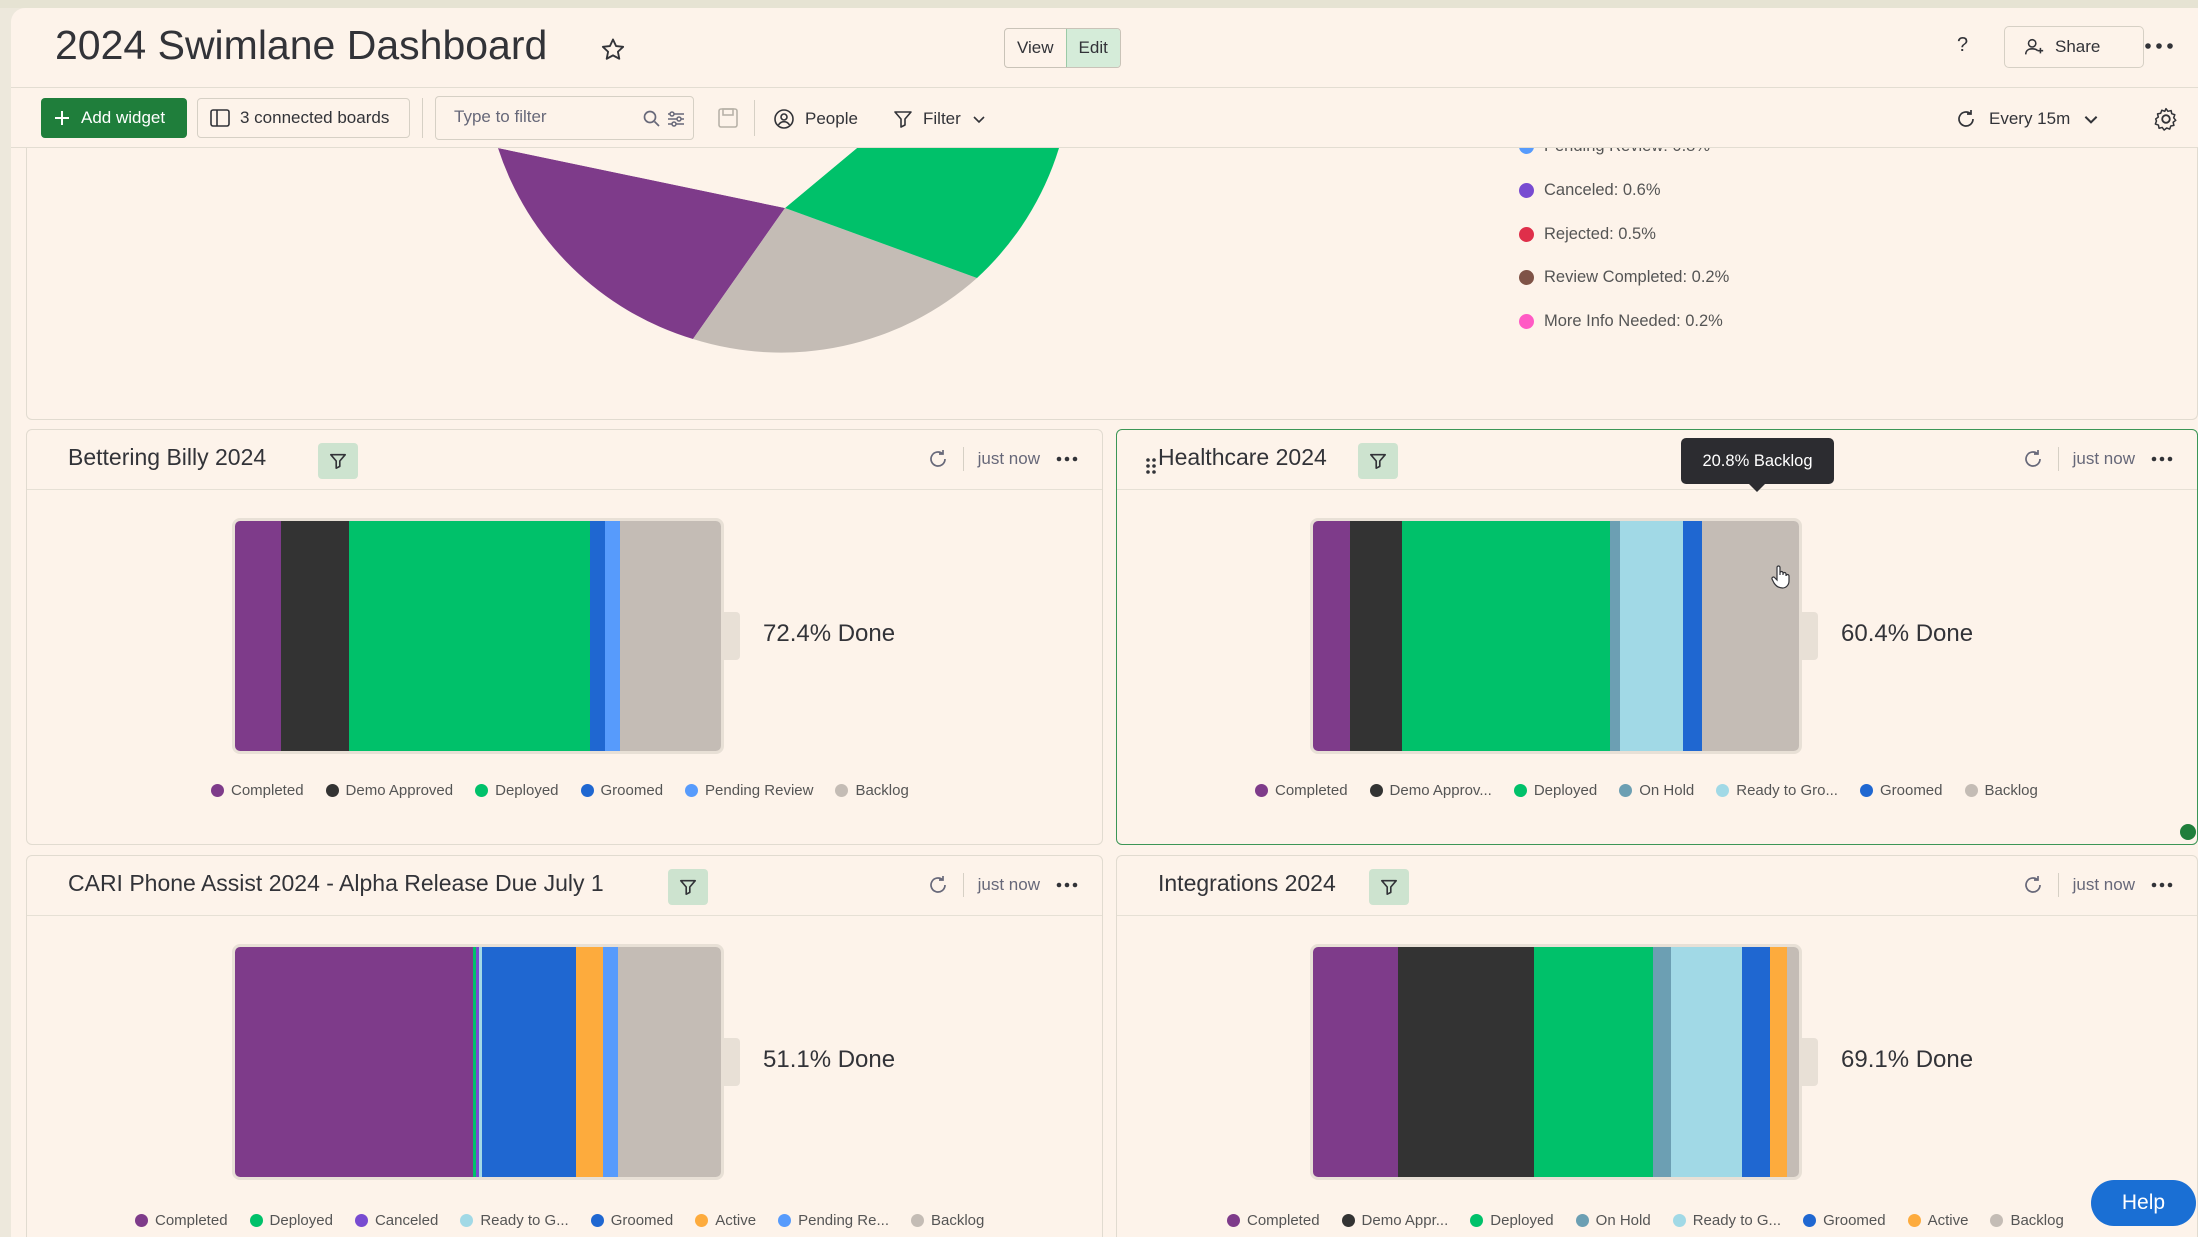  I want to click on pie-slice-completed, so click(641, 243).